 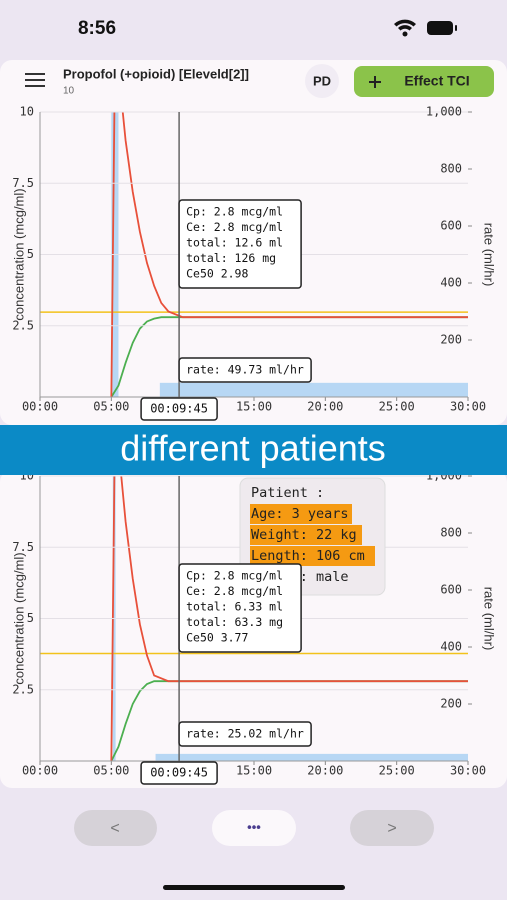 I want to click on banner-text: different patients, so click(x=253, y=448).